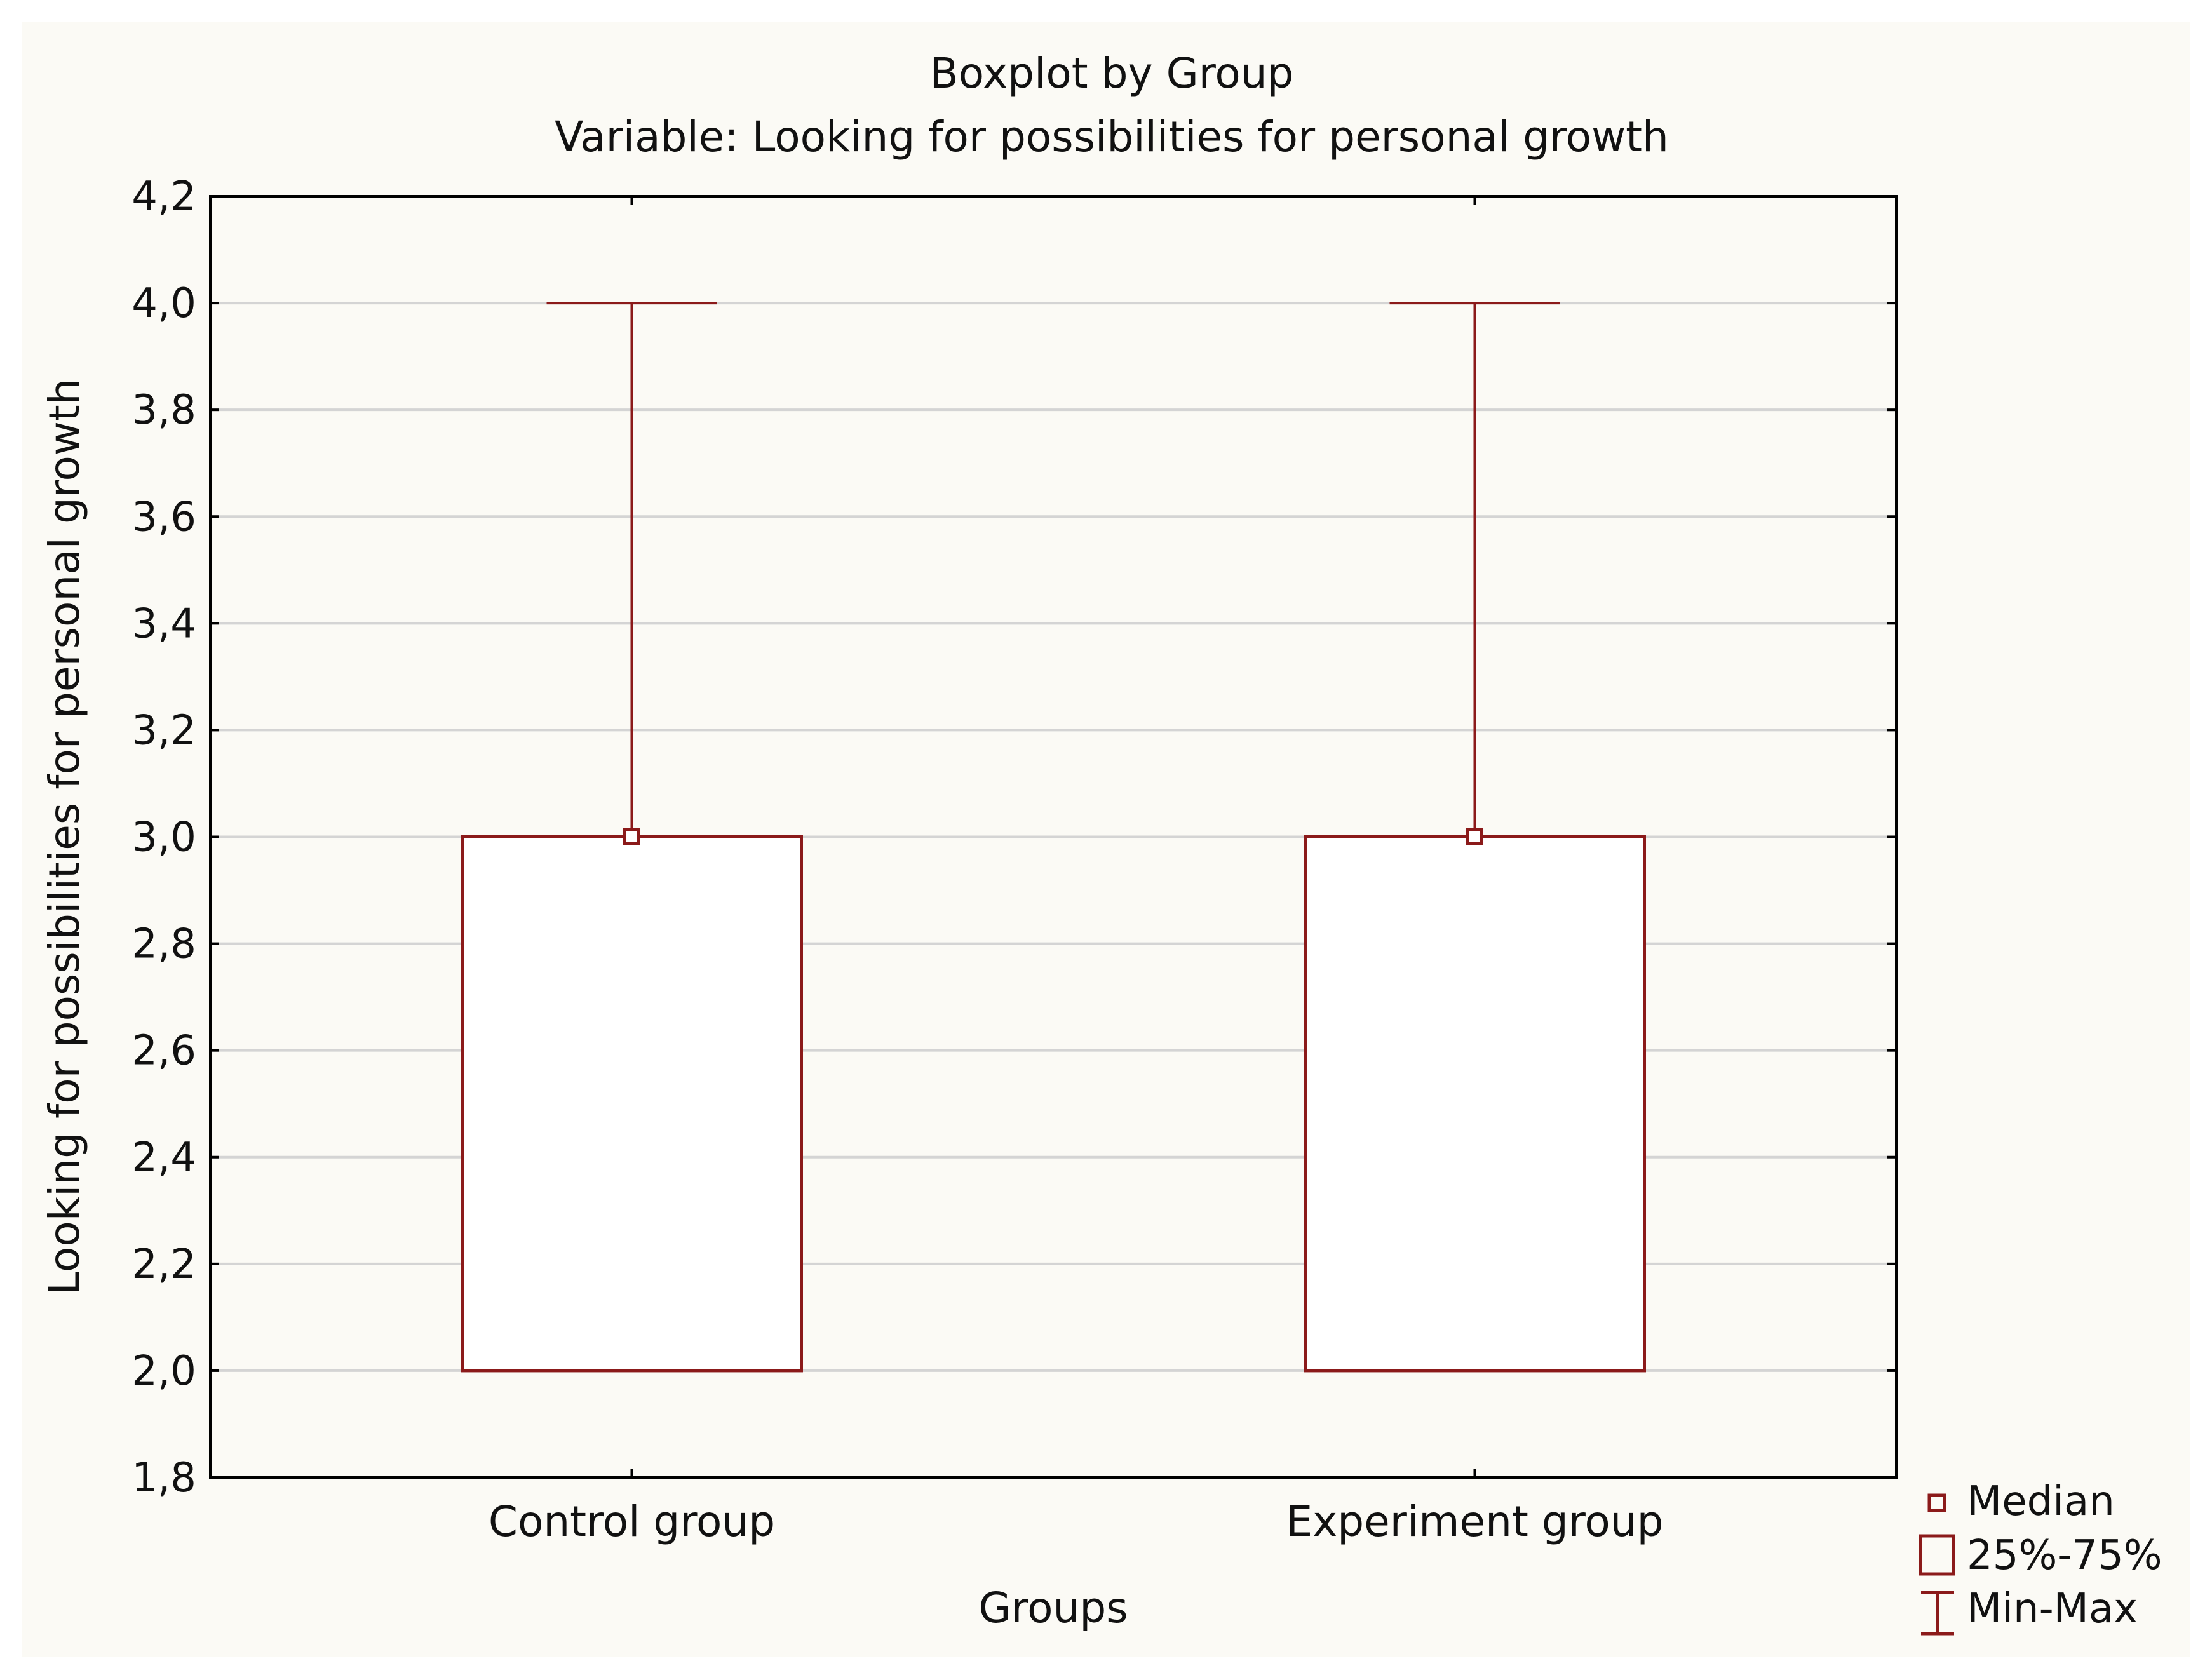 This screenshot has height=1675, width=2212. I want to click on y-tick-label: 3,0, so click(164, 837).